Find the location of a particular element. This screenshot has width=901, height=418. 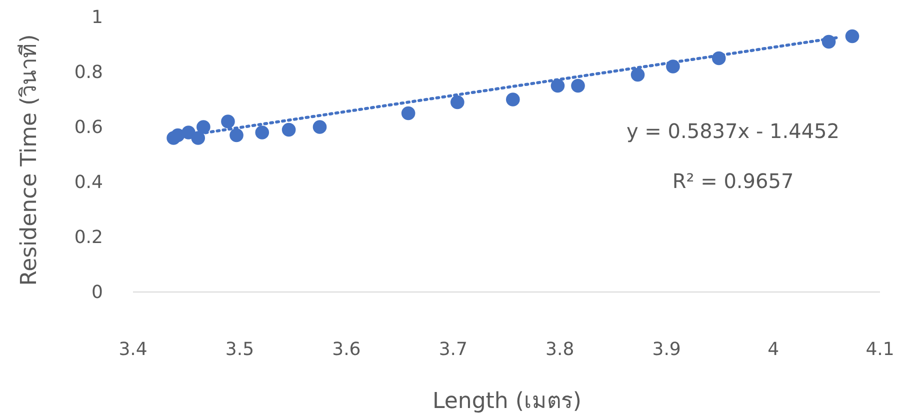

x-tick-label: 4.1 is located at coordinates (880, 349).